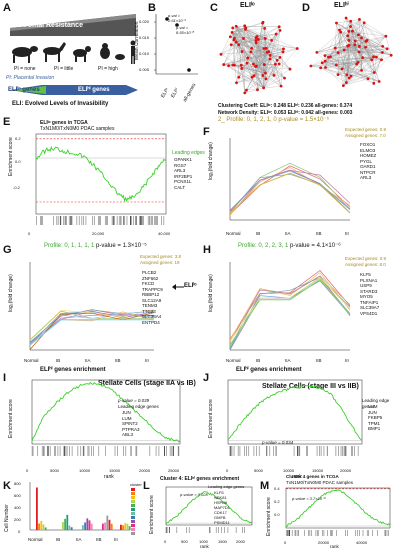 The image size is (401, 550). Describe the element at coordinates (222, 507) in the screenshot. I see `panel-l-leading-list: KLF5 NEK81 HSPB8 MAP7D1 CDK17 GMFB PSMD11` at that location.